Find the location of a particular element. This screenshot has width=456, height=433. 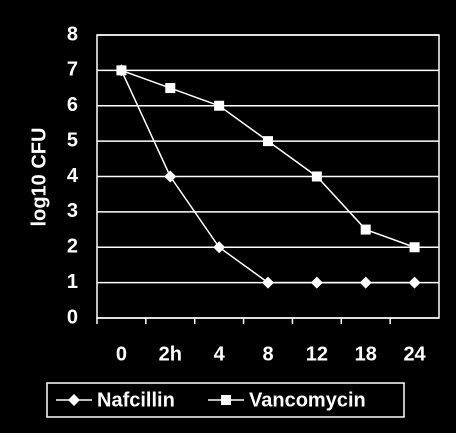

y-axis-label: log10 CFU is located at coordinates (39, 177).